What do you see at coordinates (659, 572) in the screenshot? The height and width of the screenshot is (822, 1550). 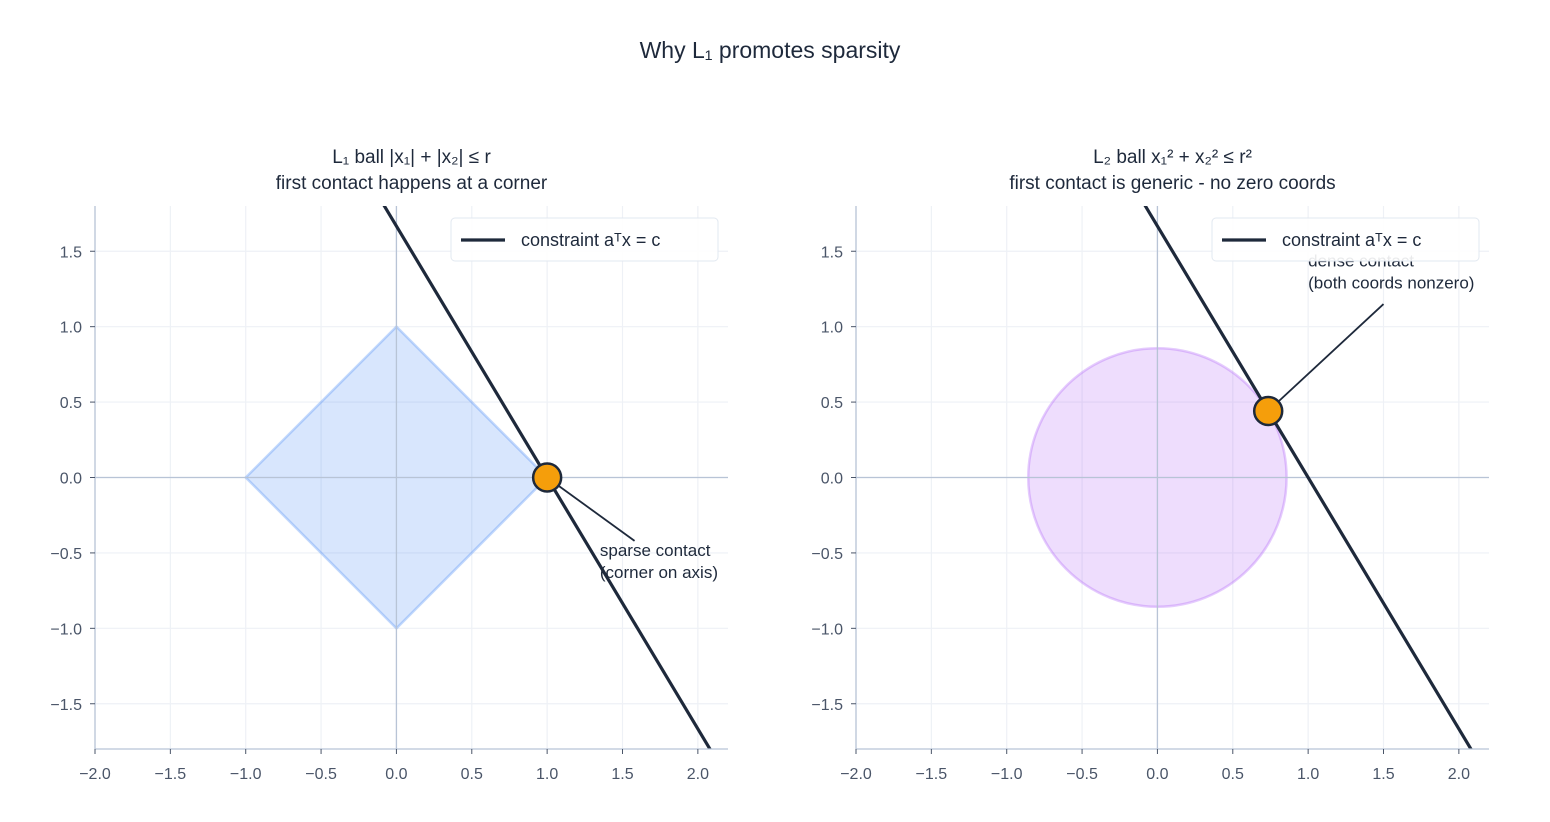 I see `annotation-text: (corner on axis)` at bounding box center [659, 572].